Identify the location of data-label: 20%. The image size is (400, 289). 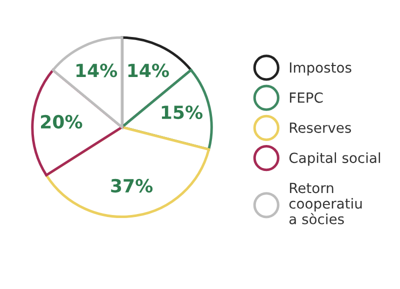
(61, 121).